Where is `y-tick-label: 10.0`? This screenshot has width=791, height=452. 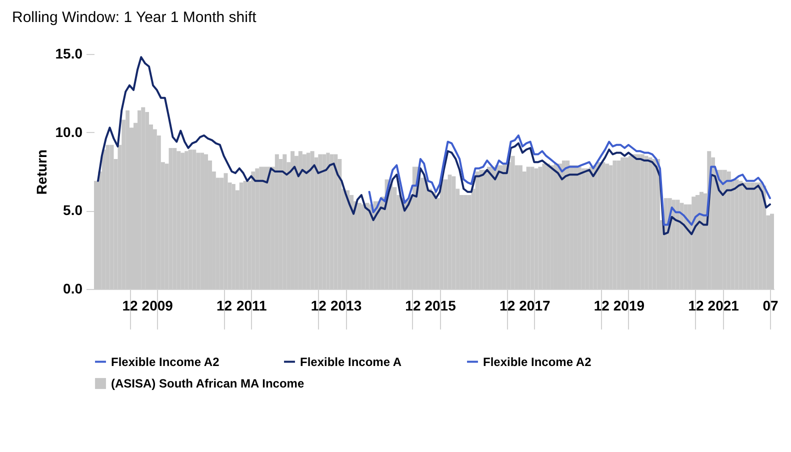
y-tick-label: 10.0 is located at coordinates (69, 132).